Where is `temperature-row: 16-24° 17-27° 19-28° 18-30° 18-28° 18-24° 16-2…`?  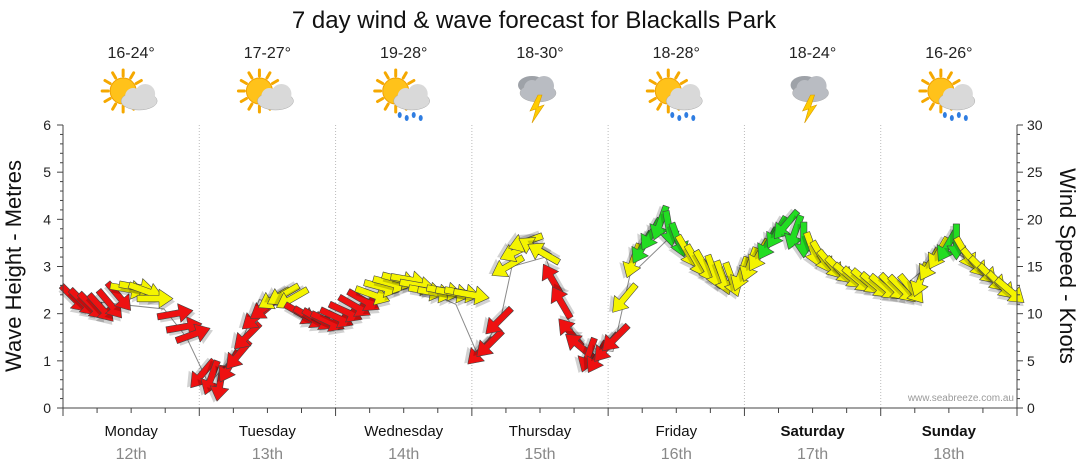 temperature-row: 16-24° 17-27° 19-28° 18-30° 18-28° 18-24° 16-2… is located at coordinates (539, 53).